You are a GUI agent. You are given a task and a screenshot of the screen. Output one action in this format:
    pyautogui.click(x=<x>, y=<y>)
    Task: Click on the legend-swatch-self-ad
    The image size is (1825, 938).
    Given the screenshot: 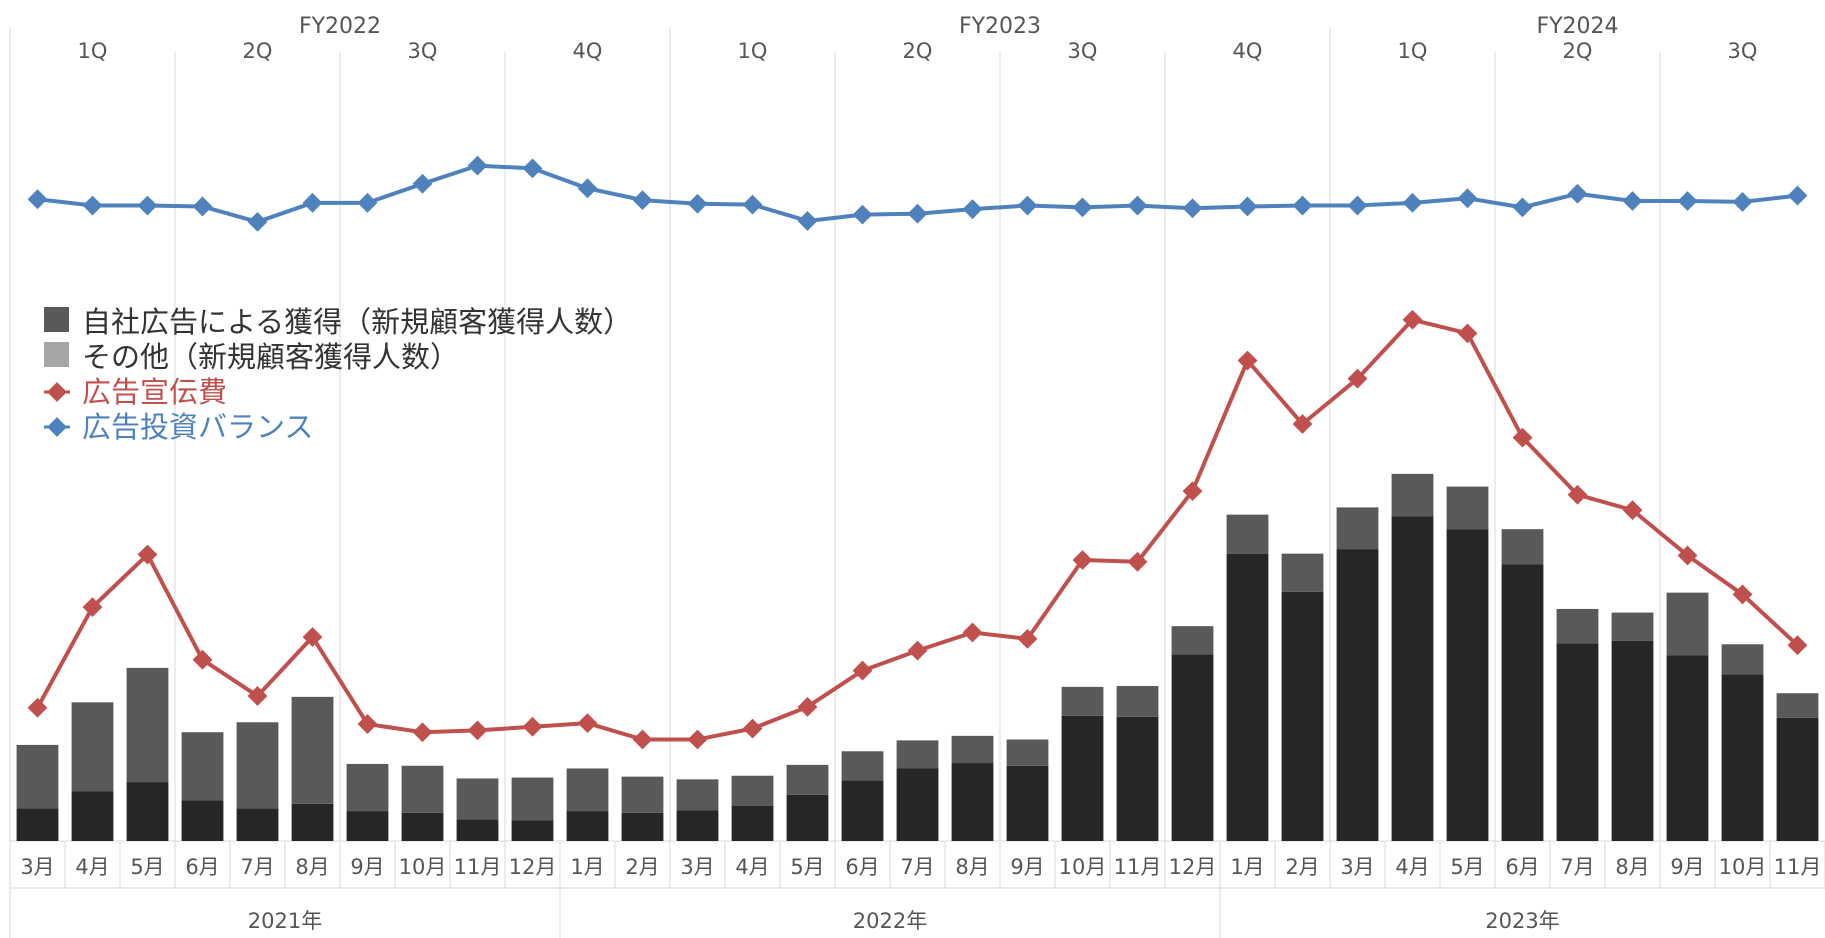 What is the action you would take?
    pyautogui.click(x=56, y=319)
    